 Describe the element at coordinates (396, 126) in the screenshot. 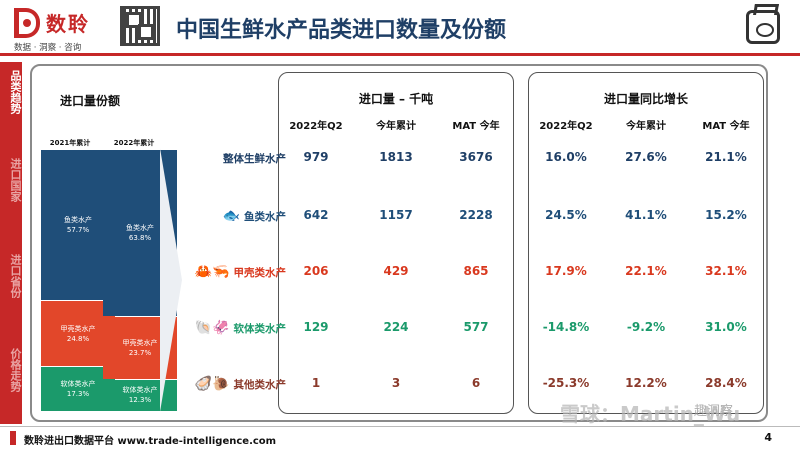

I see `volume-col-ytd: 今年累计` at that location.